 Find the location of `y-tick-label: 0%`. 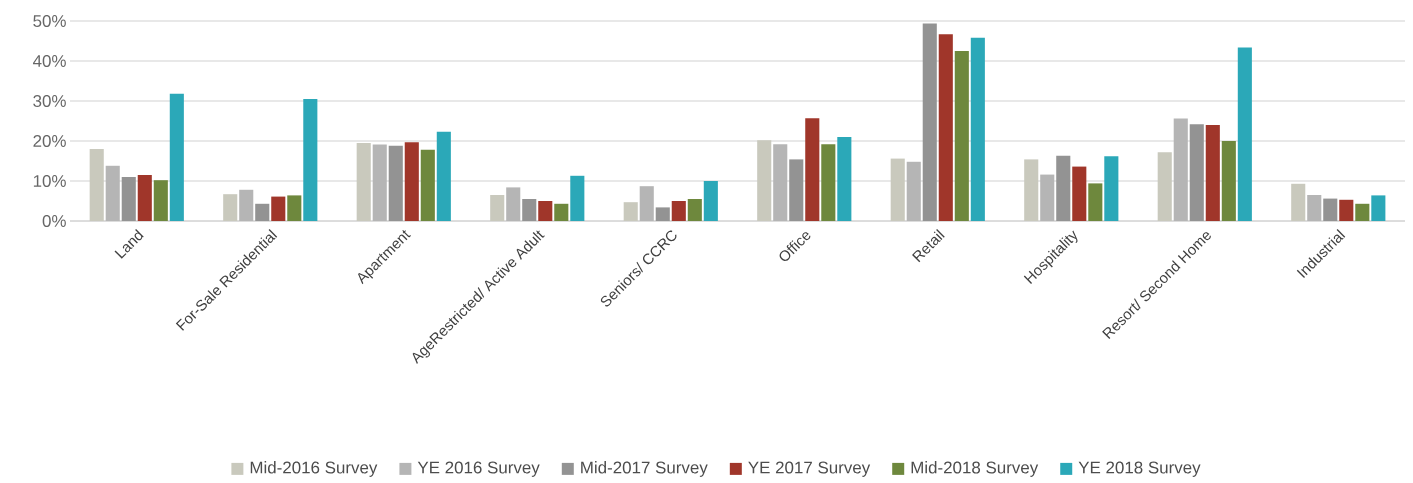

y-tick-label: 0% is located at coordinates (54, 220).